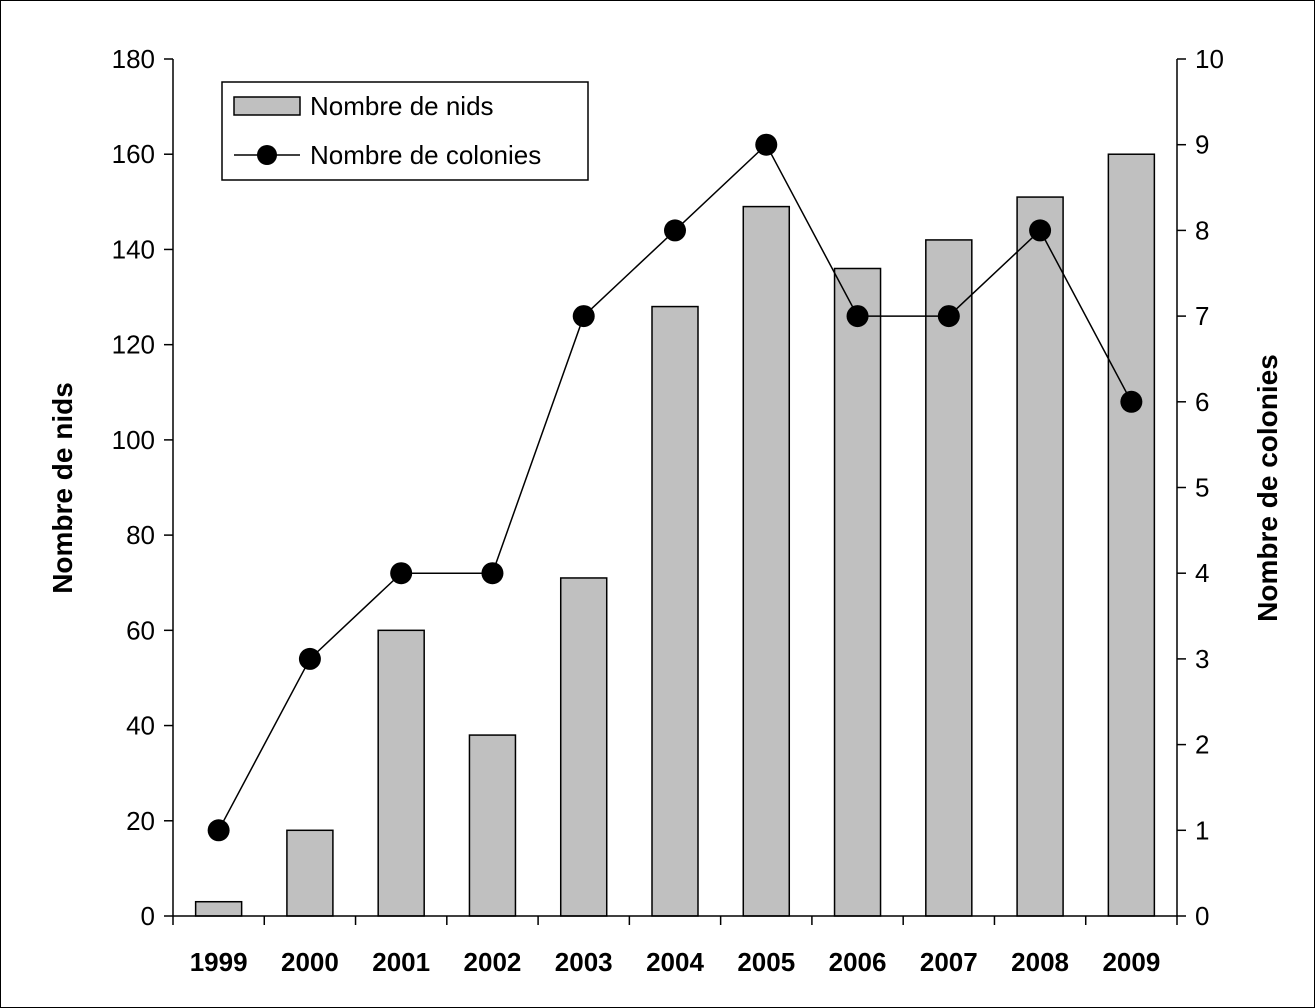  What do you see at coordinates (949, 578) in the screenshot?
I see `bar-2007` at bounding box center [949, 578].